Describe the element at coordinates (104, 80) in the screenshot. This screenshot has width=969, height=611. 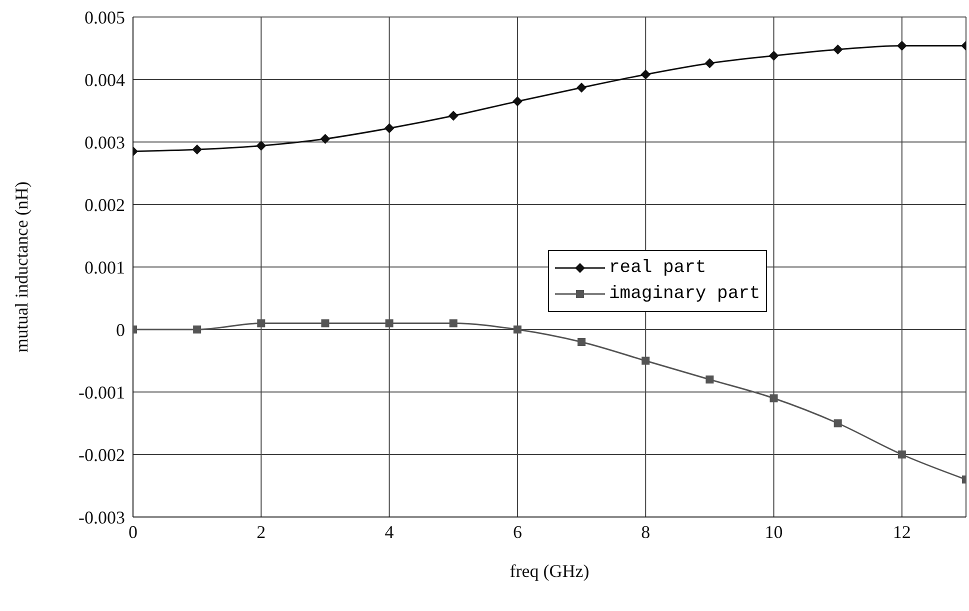
I see `y-tick-label: 0.004` at that location.